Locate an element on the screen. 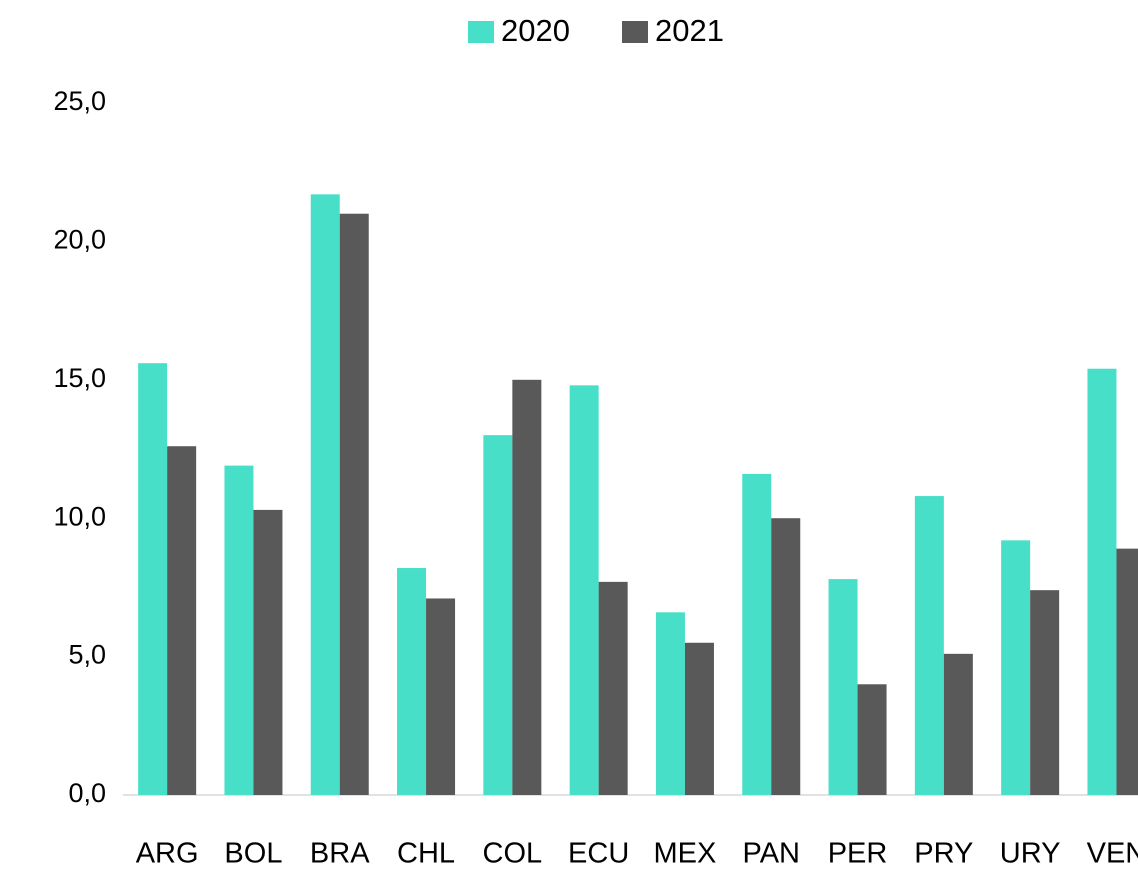 The image size is (1138, 871). x-tick-label: URY is located at coordinates (1030, 854).